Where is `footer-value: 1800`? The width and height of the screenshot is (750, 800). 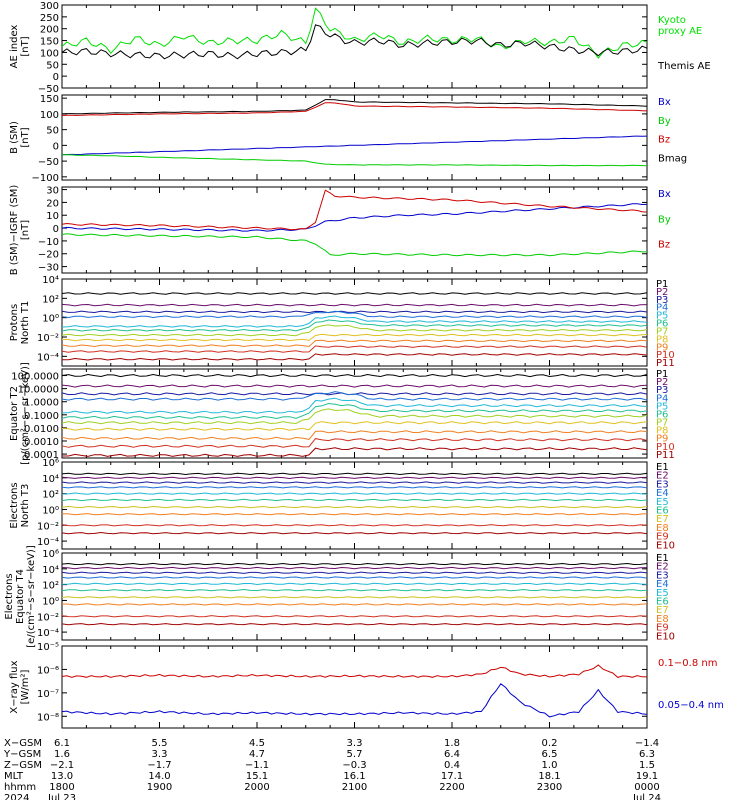 footer-value: 1800 is located at coordinates (61, 787).